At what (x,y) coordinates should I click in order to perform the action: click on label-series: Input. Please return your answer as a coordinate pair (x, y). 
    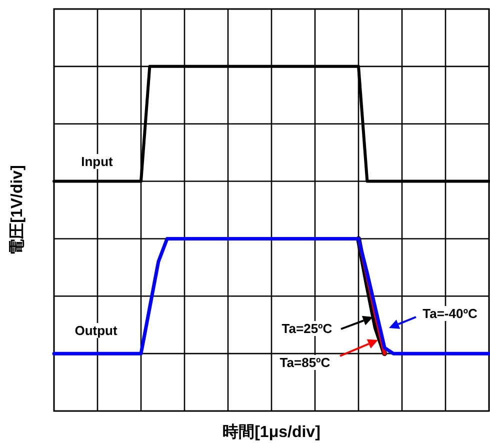
    Looking at the image, I should click on (97, 161).